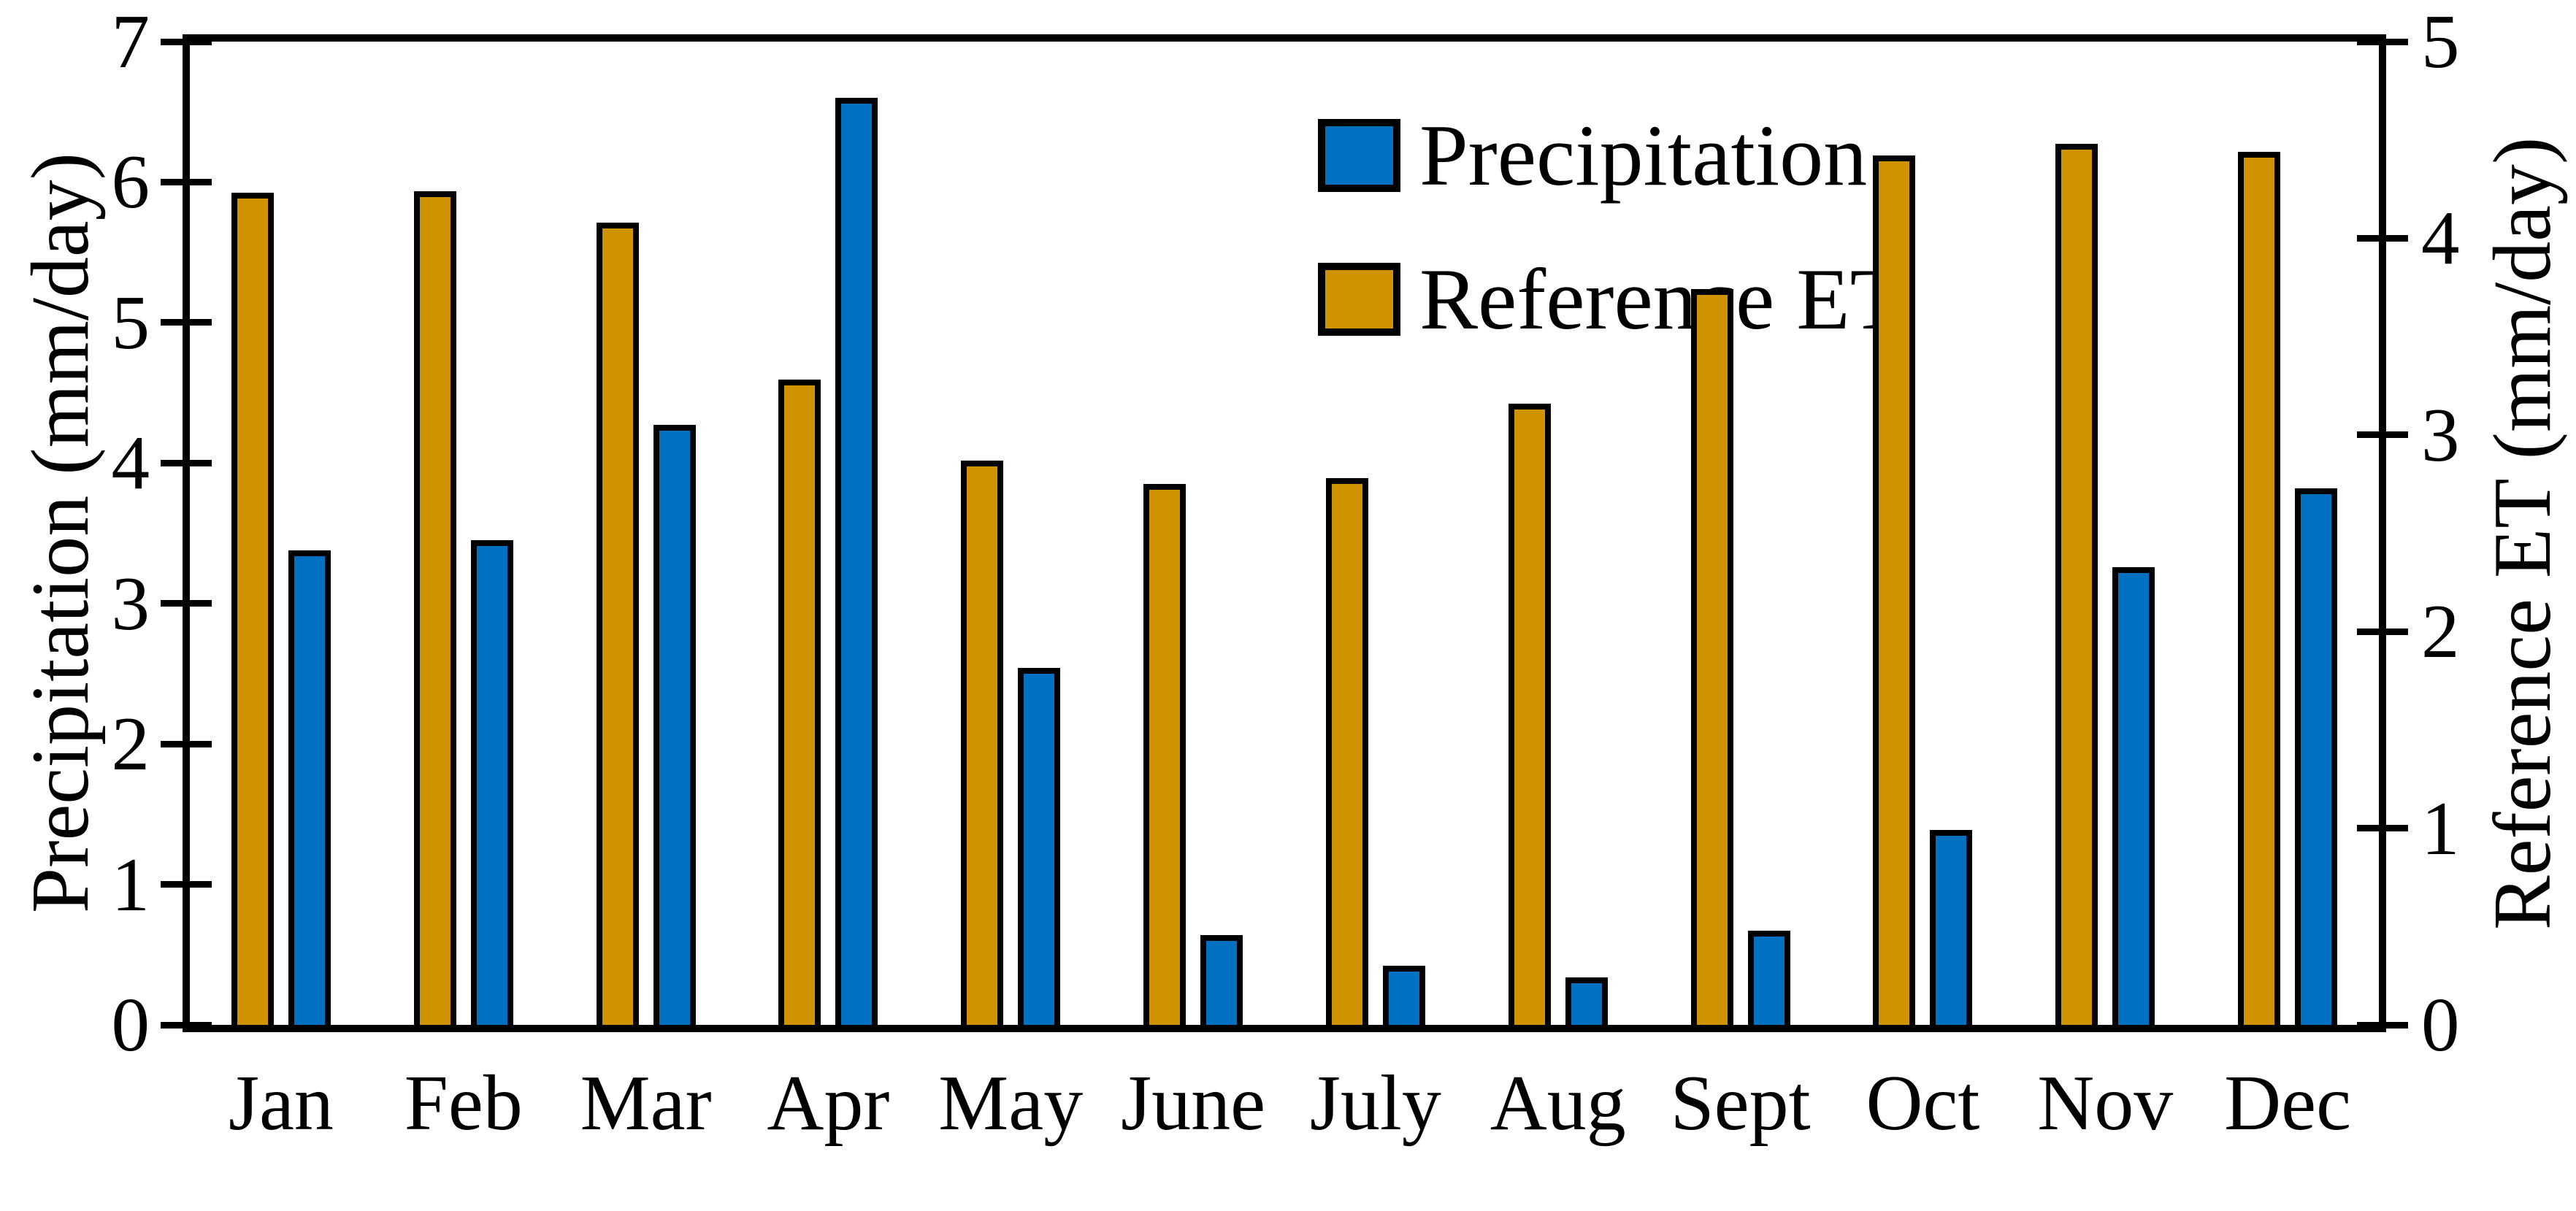  What do you see at coordinates (1359, 299) in the screenshot?
I see `legend-swatch-reference-et` at bounding box center [1359, 299].